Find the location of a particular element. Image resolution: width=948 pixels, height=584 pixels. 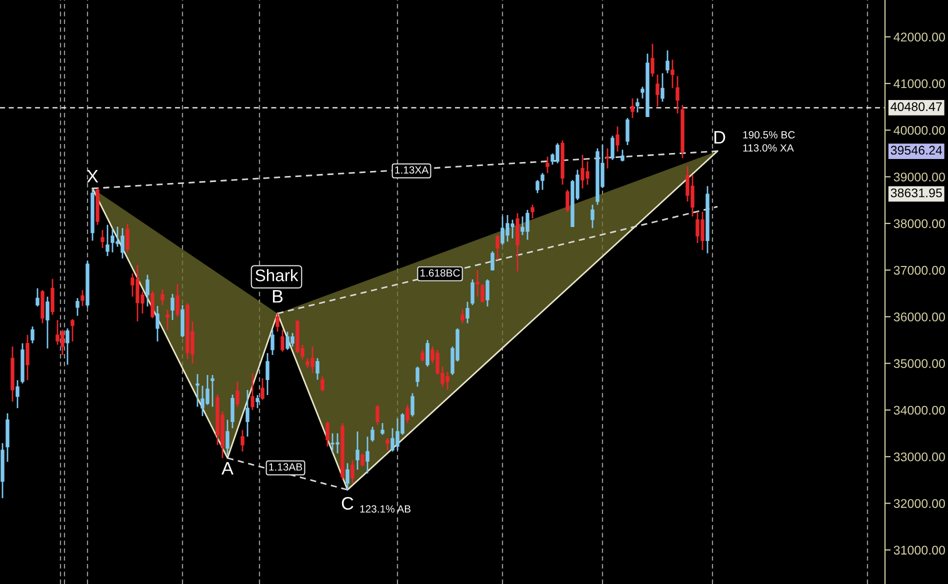

annotation: 190.5% BC is located at coordinates (769, 135).